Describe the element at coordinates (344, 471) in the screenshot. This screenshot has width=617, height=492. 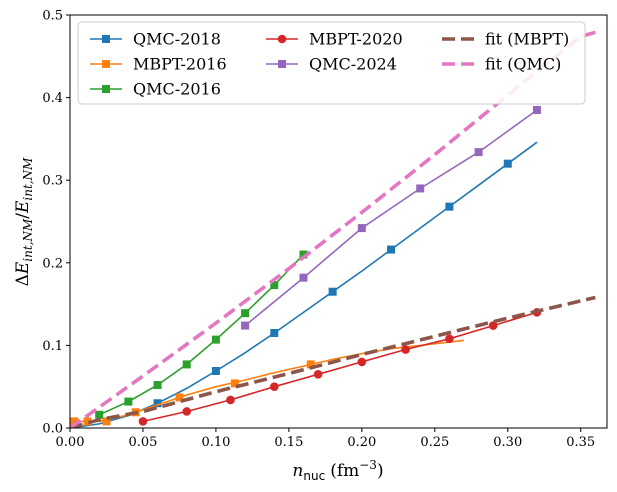
I see `x-axis-title-unit: (fm` at that location.